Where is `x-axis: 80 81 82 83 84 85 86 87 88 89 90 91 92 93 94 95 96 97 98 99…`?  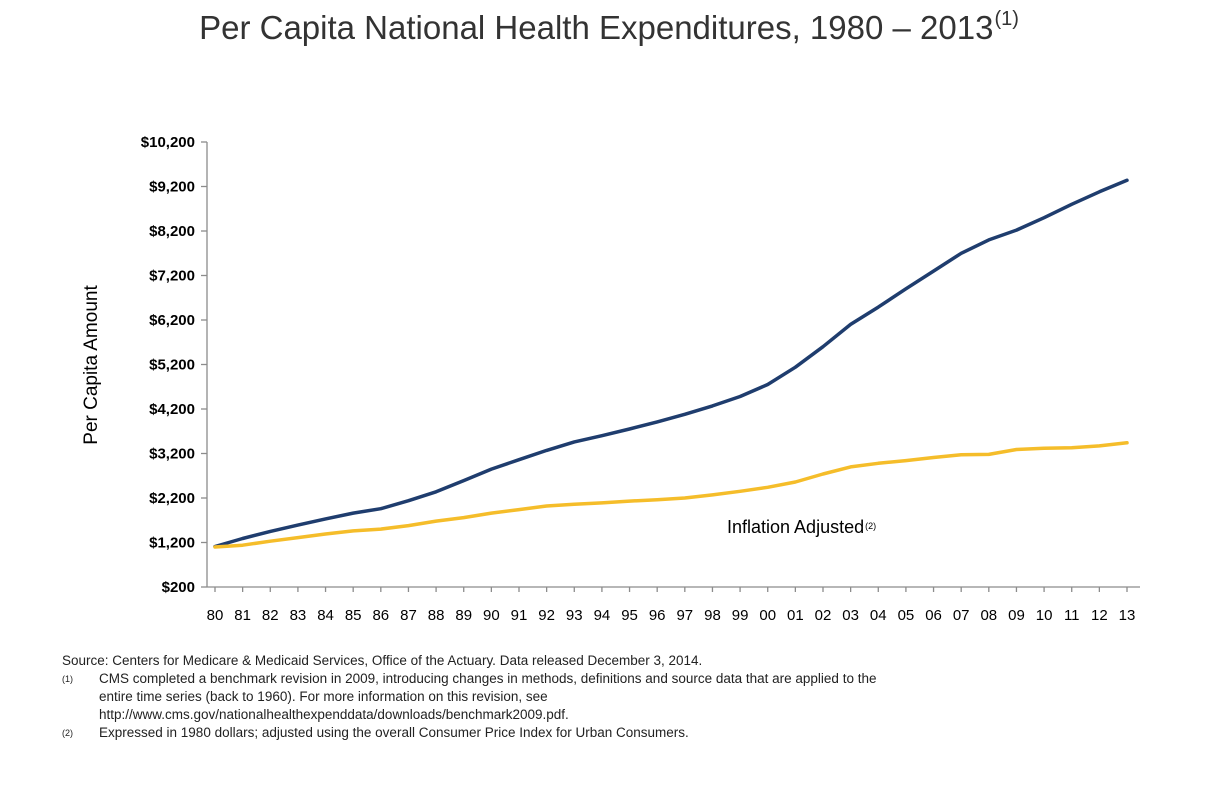
x-axis: 80 81 82 83 84 85 86 87 88 89 90 91 92 93 94 95 96 97 98 99… is located at coordinates (673, 605).